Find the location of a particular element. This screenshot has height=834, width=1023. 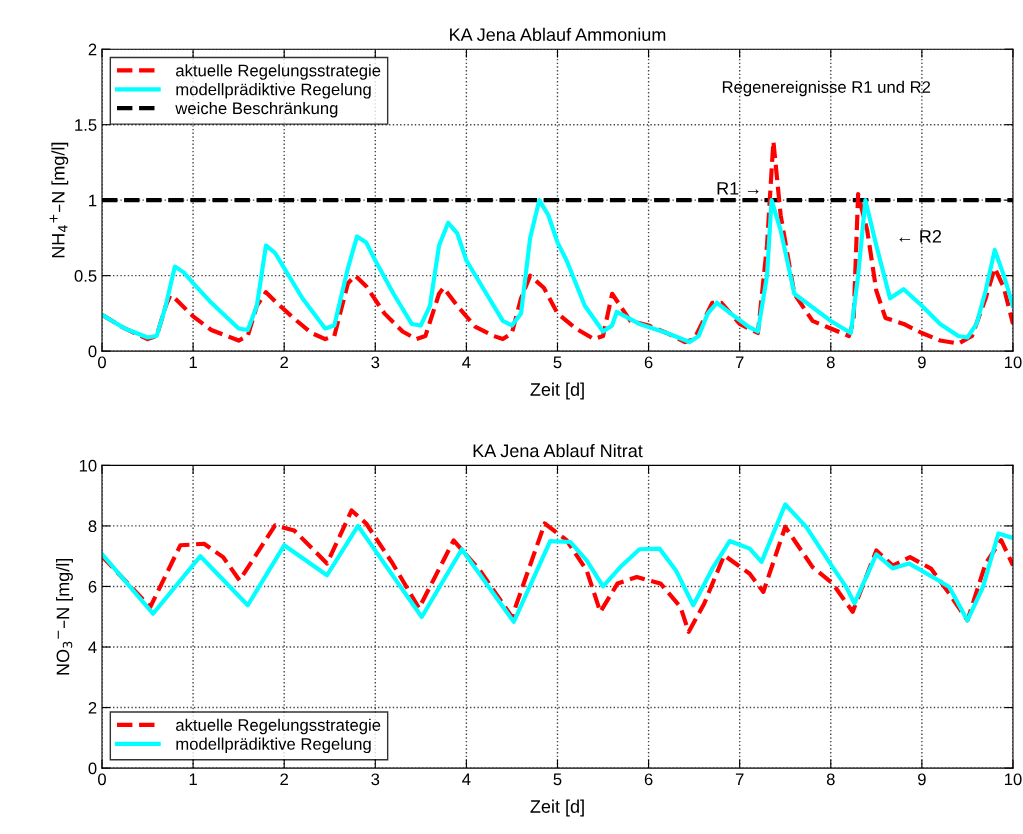

y-tick-label: 1.5 is located at coordinates (86, 125).